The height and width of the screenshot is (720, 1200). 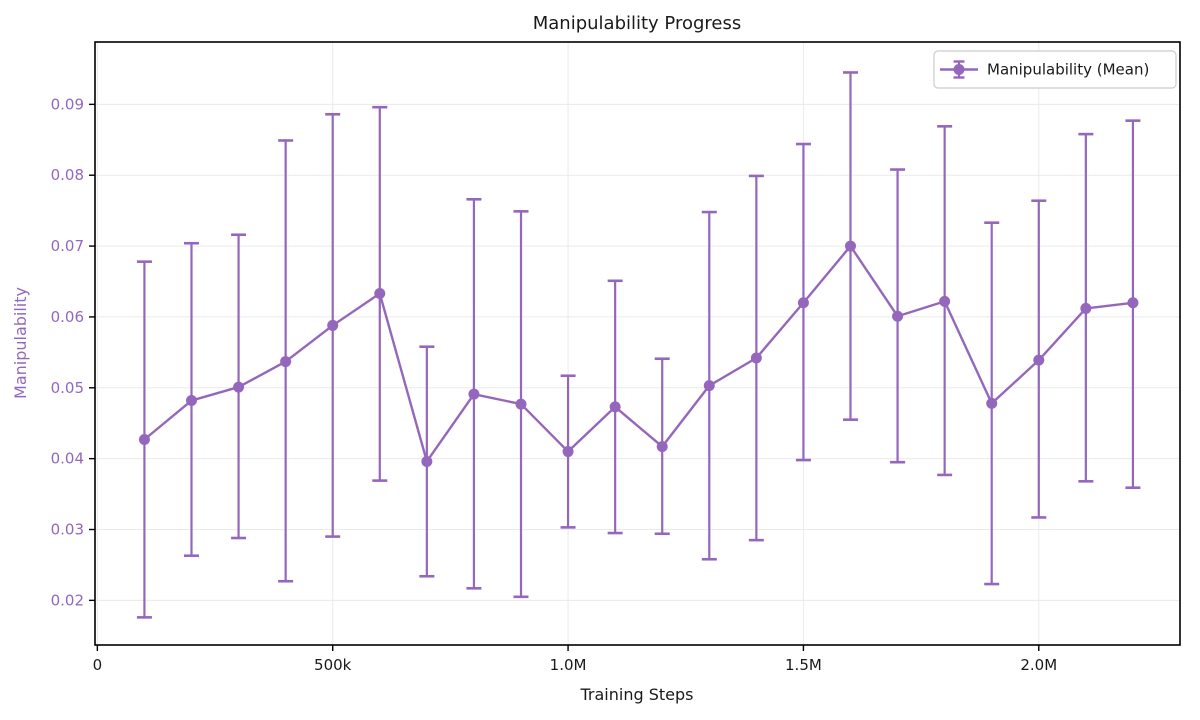 What do you see at coordinates (1068, 70) in the screenshot?
I see `legend-label: Manipulability (Mean)` at bounding box center [1068, 70].